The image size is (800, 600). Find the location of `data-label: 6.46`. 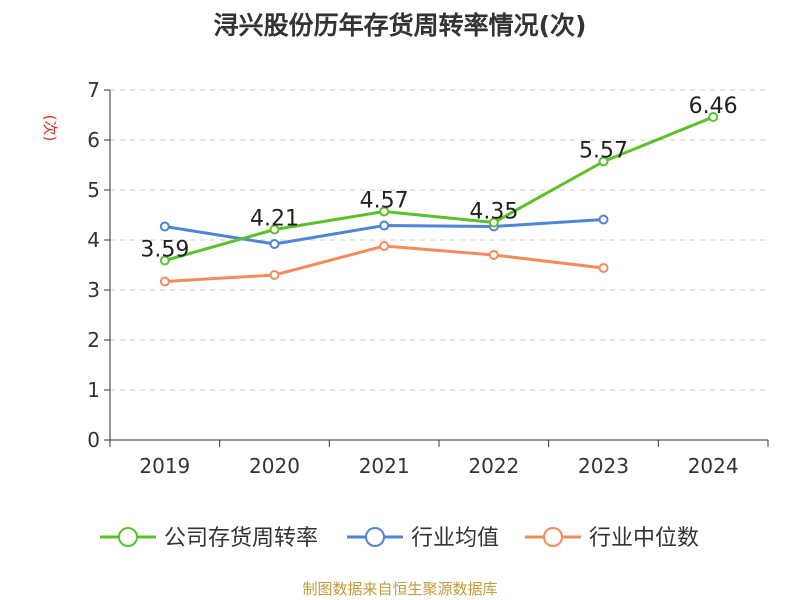

data-label: 6.46 is located at coordinates (713, 106).